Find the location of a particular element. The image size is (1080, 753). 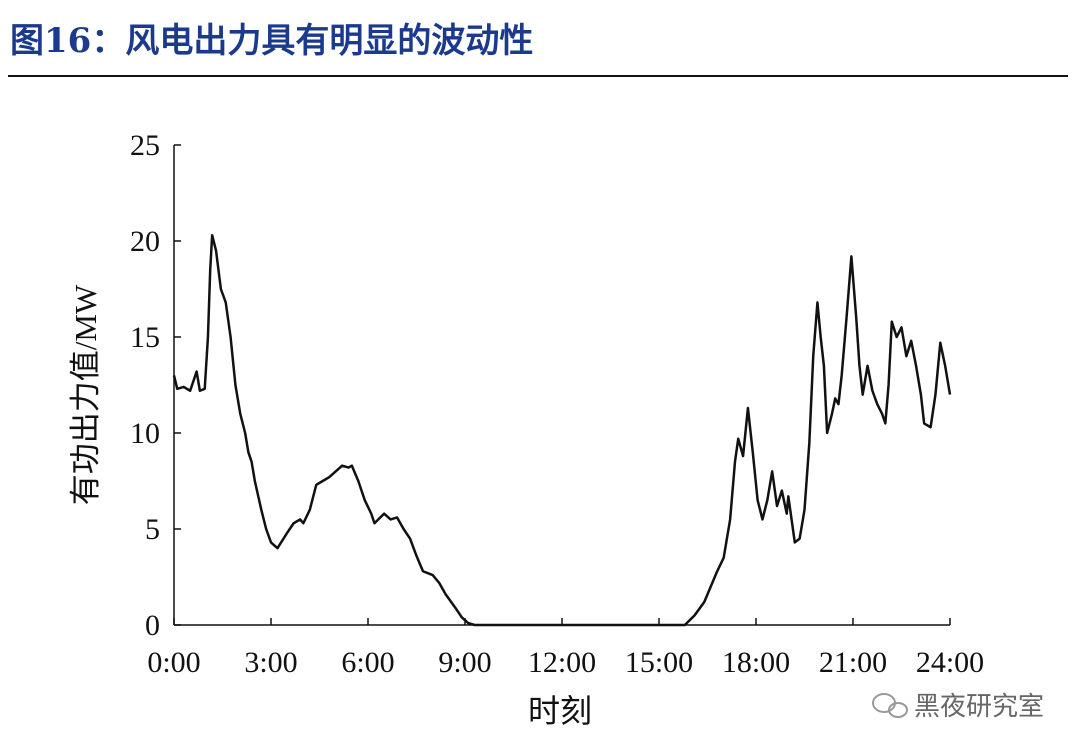

x-tick-label: 12:00 is located at coordinates (562, 662).